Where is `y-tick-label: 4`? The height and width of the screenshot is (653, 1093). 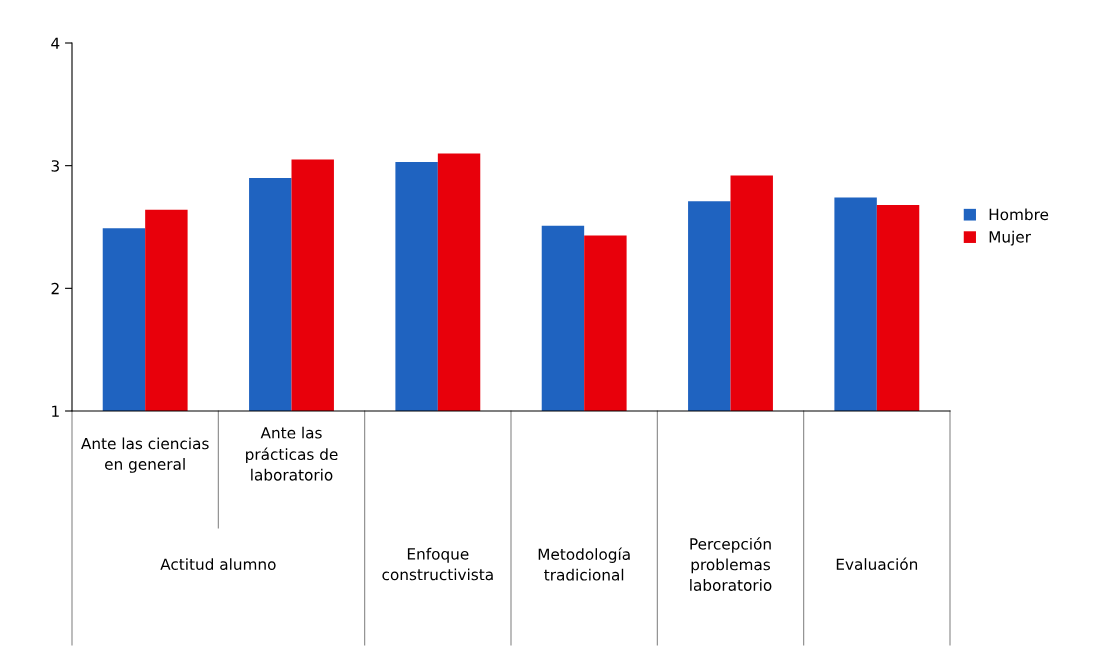
y-tick-label: 4 is located at coordinates (55, 43).